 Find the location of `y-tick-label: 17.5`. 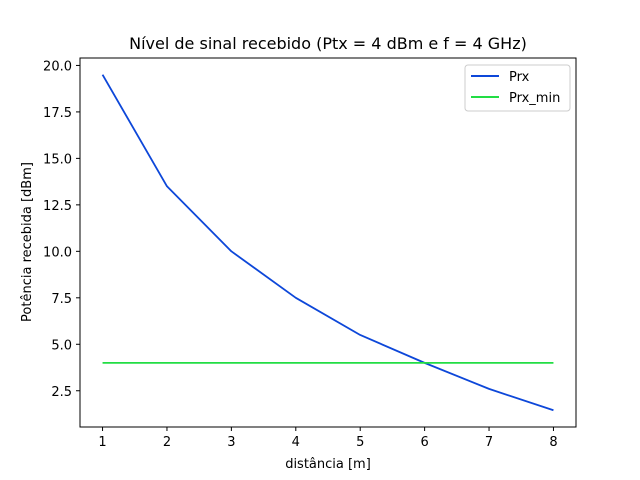

y-tick-label: 17.5 is located at coordinates (57, 113).